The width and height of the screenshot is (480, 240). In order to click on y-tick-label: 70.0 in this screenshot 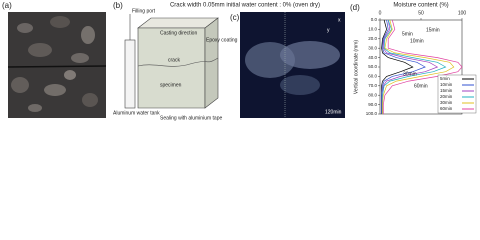, I will do `click(372, 85)`.